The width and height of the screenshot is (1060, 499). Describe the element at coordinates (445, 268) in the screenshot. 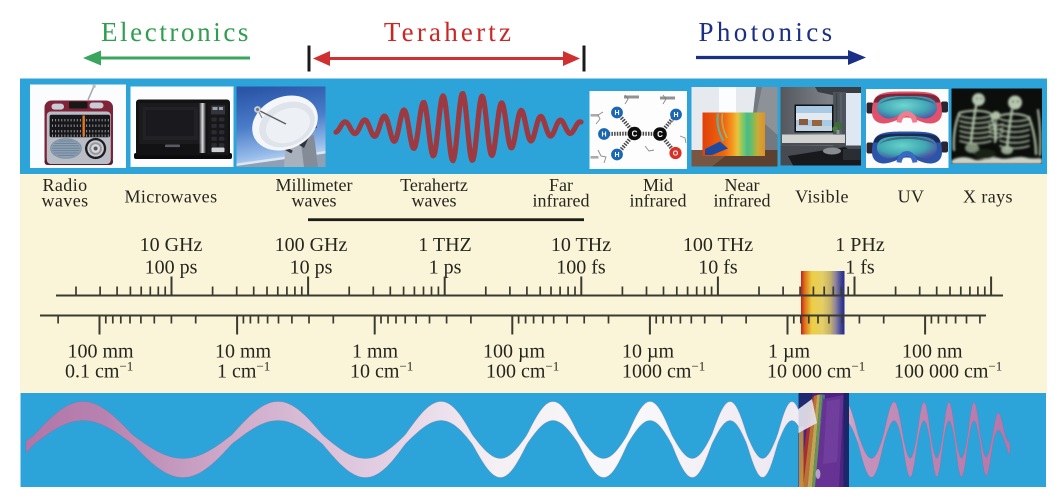

I see `svg-text: 1 ps` at that location.